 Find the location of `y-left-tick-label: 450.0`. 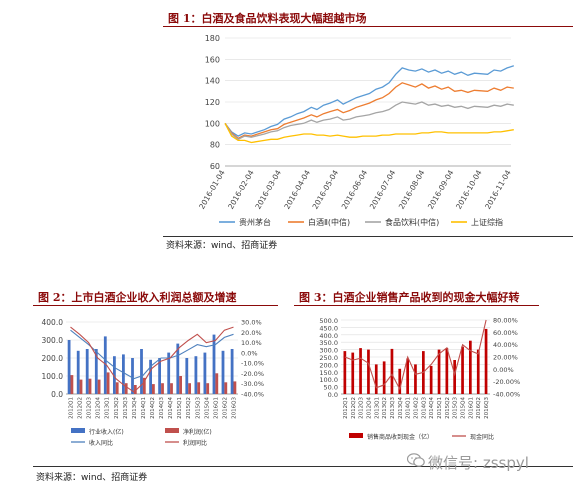

y-left-tick-label: 450.0 is located at coordinates (328, 328).